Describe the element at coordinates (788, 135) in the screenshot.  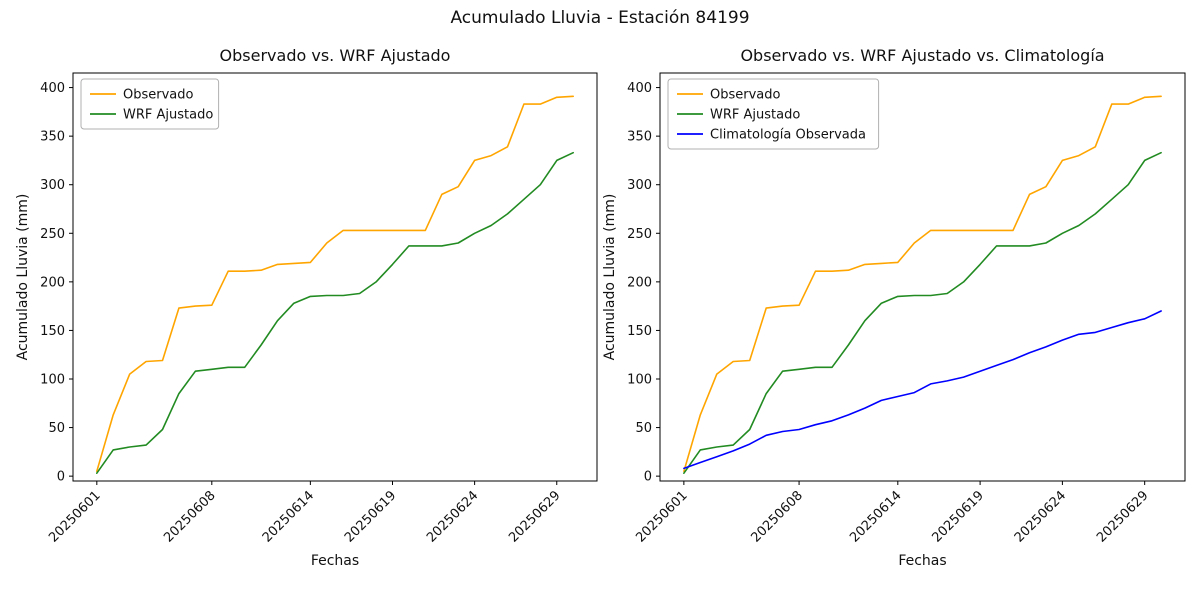
I see `legend-label: Climatología Observada` at that location.